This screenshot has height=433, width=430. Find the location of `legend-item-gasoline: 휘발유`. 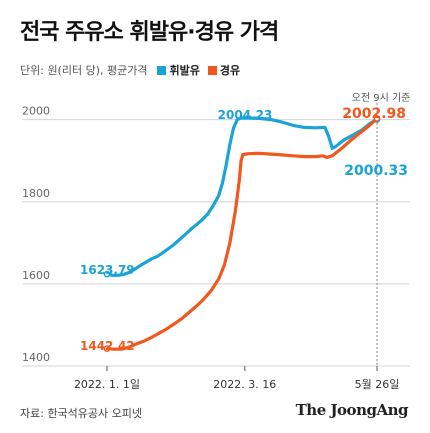

legend-item-gasoline: 휘발유 is located at coordinates (178, 70).